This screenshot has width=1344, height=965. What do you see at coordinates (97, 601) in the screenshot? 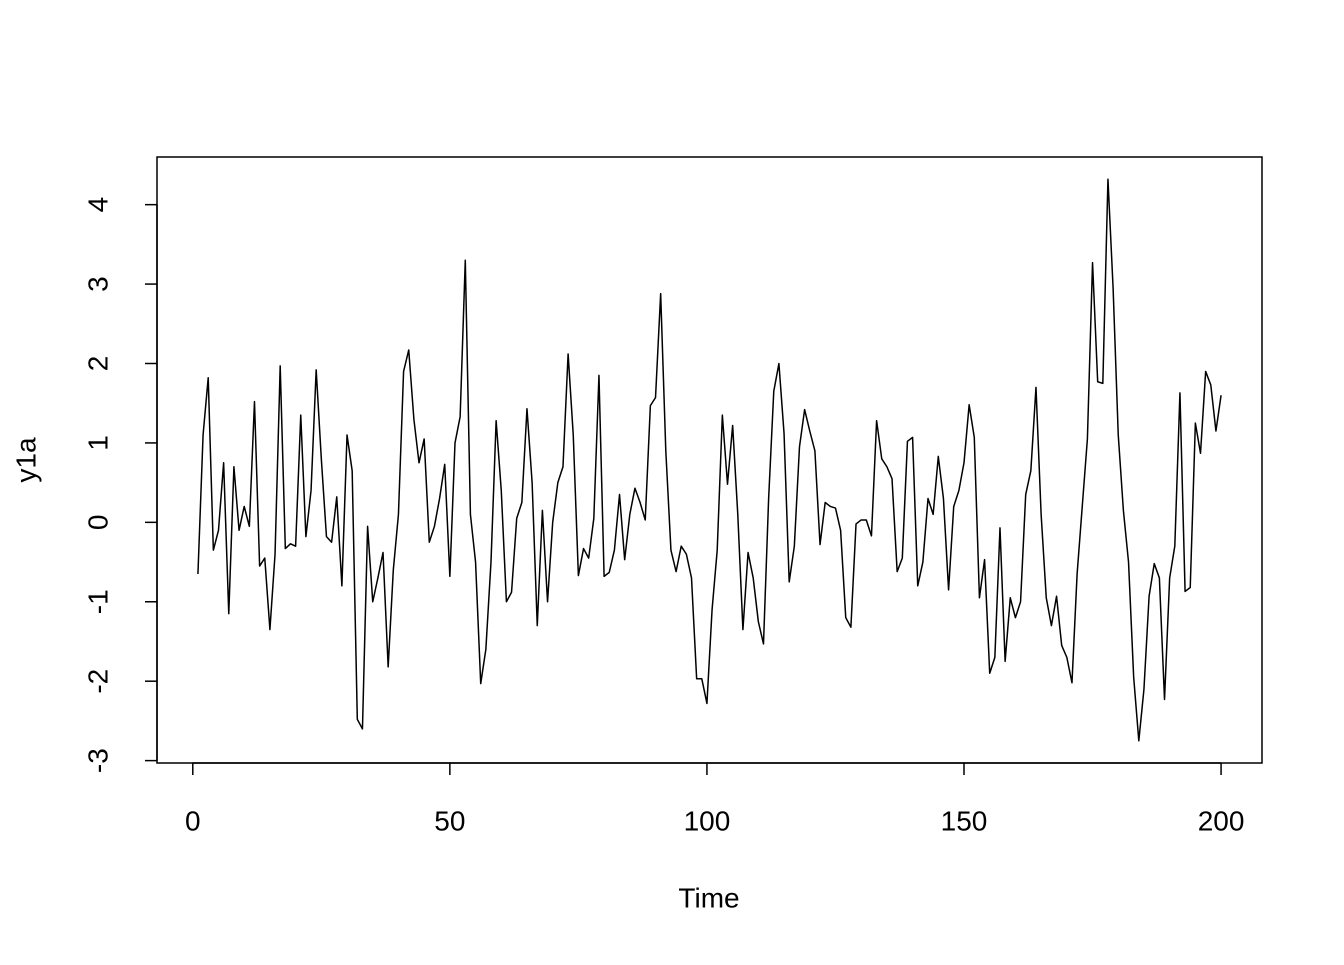
I see `y-tick-label: -1` at bounding box center [97, 601].